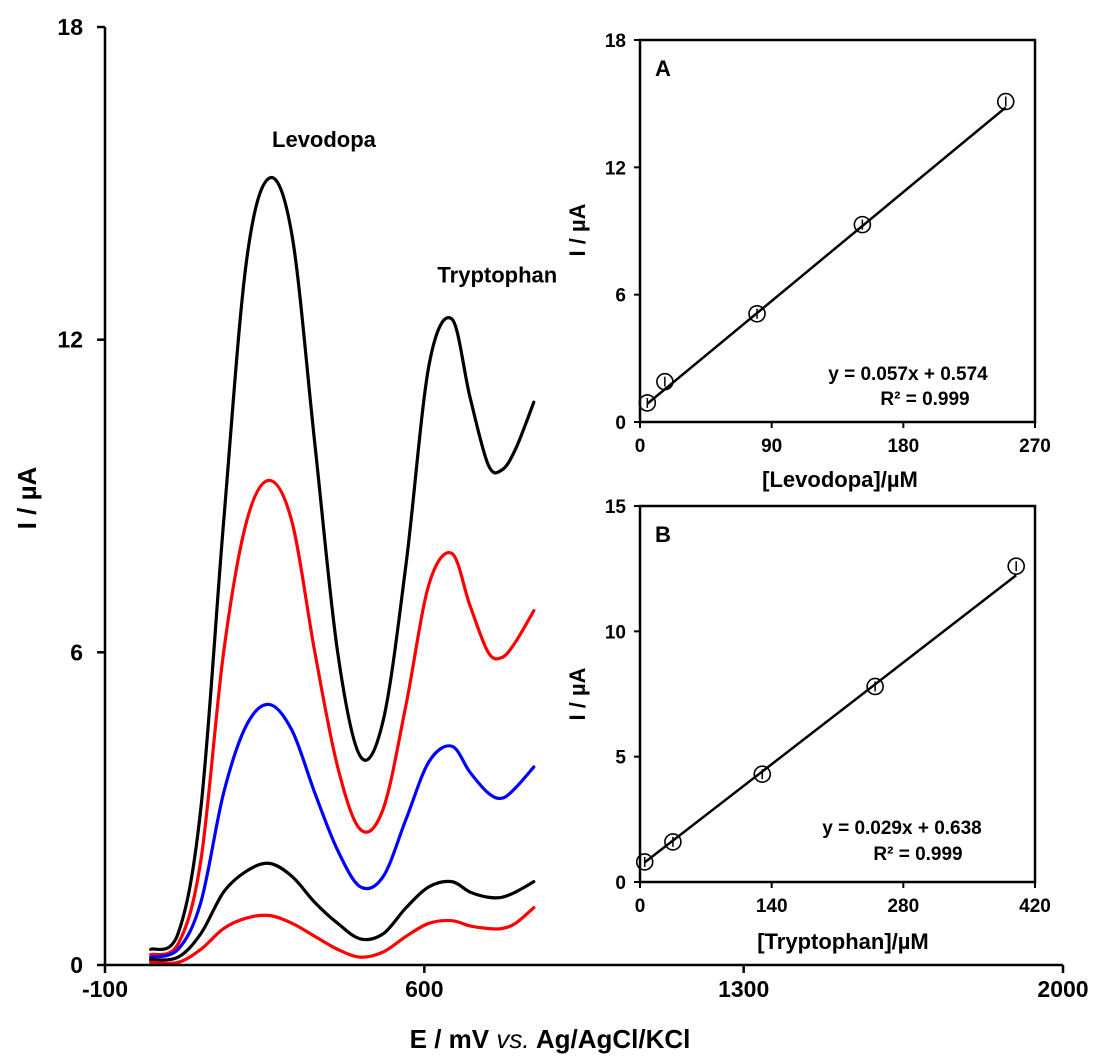 The height and width of the screenshot is (1058, 1100). Describe the element at coordinates (76, 652) in the screenshot. I see `main-y-tick-label: 6` at that location.